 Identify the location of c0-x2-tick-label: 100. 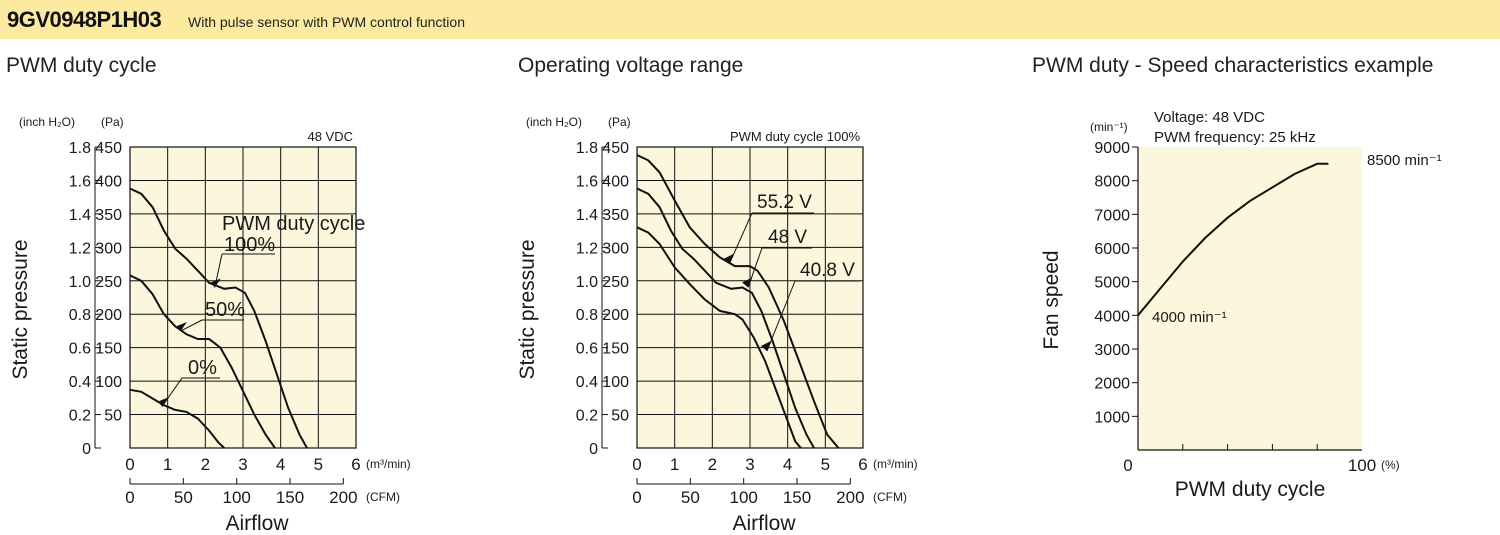
(236, 497).